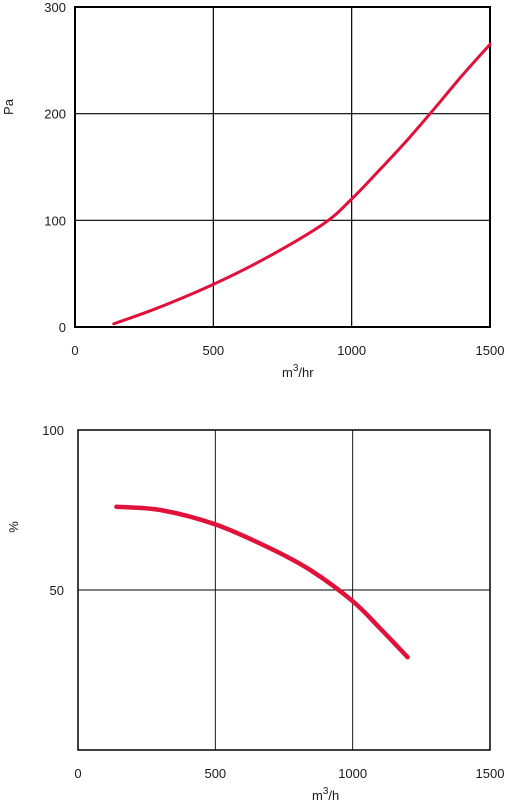  I want to click on chart-0-x-tick-label: 1000, so click(351, 350).